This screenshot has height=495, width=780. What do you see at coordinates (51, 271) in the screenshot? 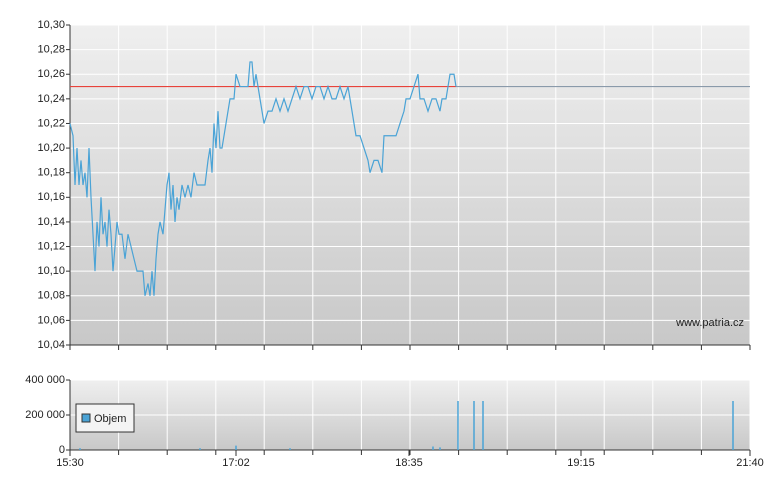
I see `y-tick-label: 10,10` at bounding box center [51, 271].